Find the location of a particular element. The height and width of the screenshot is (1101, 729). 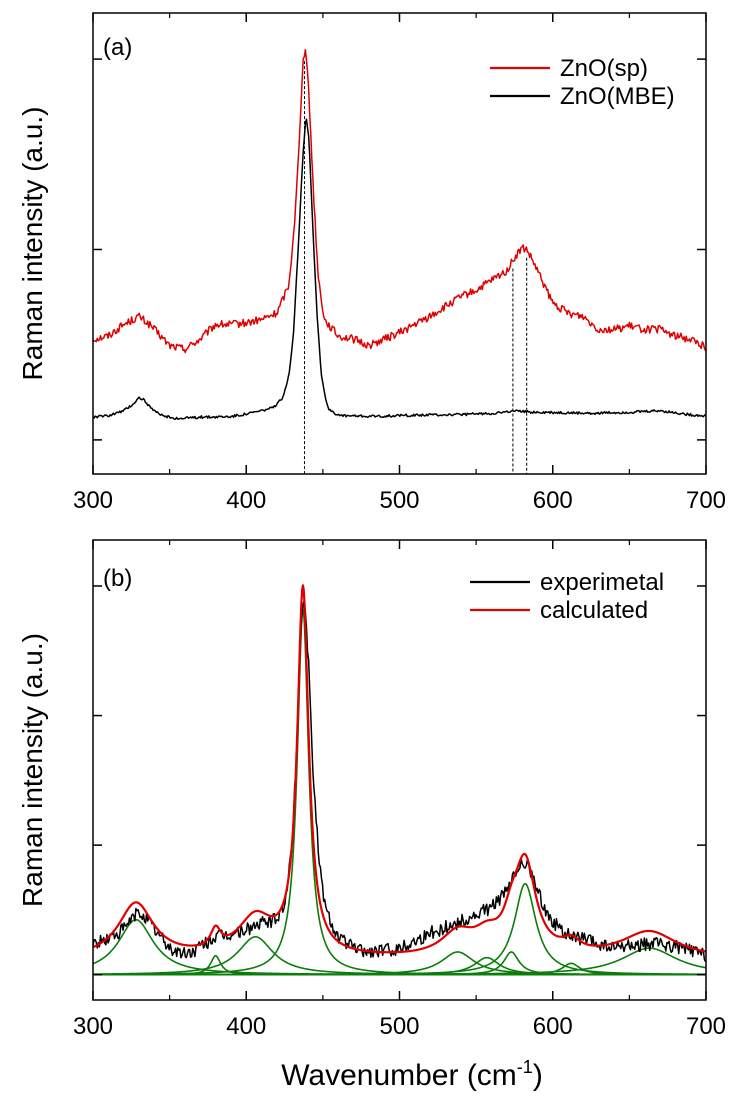

x-axis-label: Wavenumber (cm-1) is located at coordinates (412, 1074).